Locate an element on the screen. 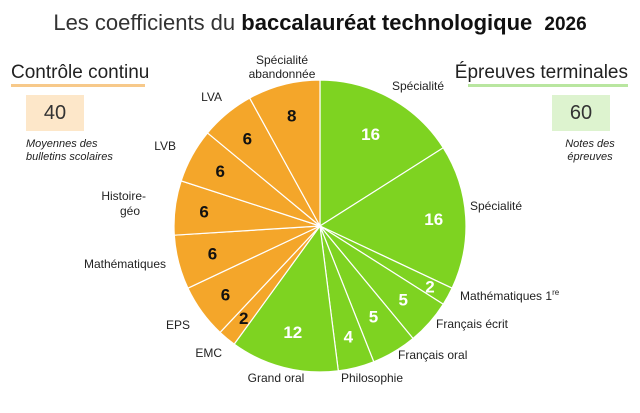 Image resolution: width=640 pixels, height=413 pixels. left-heading-underline is located at coordinates (78, 85).